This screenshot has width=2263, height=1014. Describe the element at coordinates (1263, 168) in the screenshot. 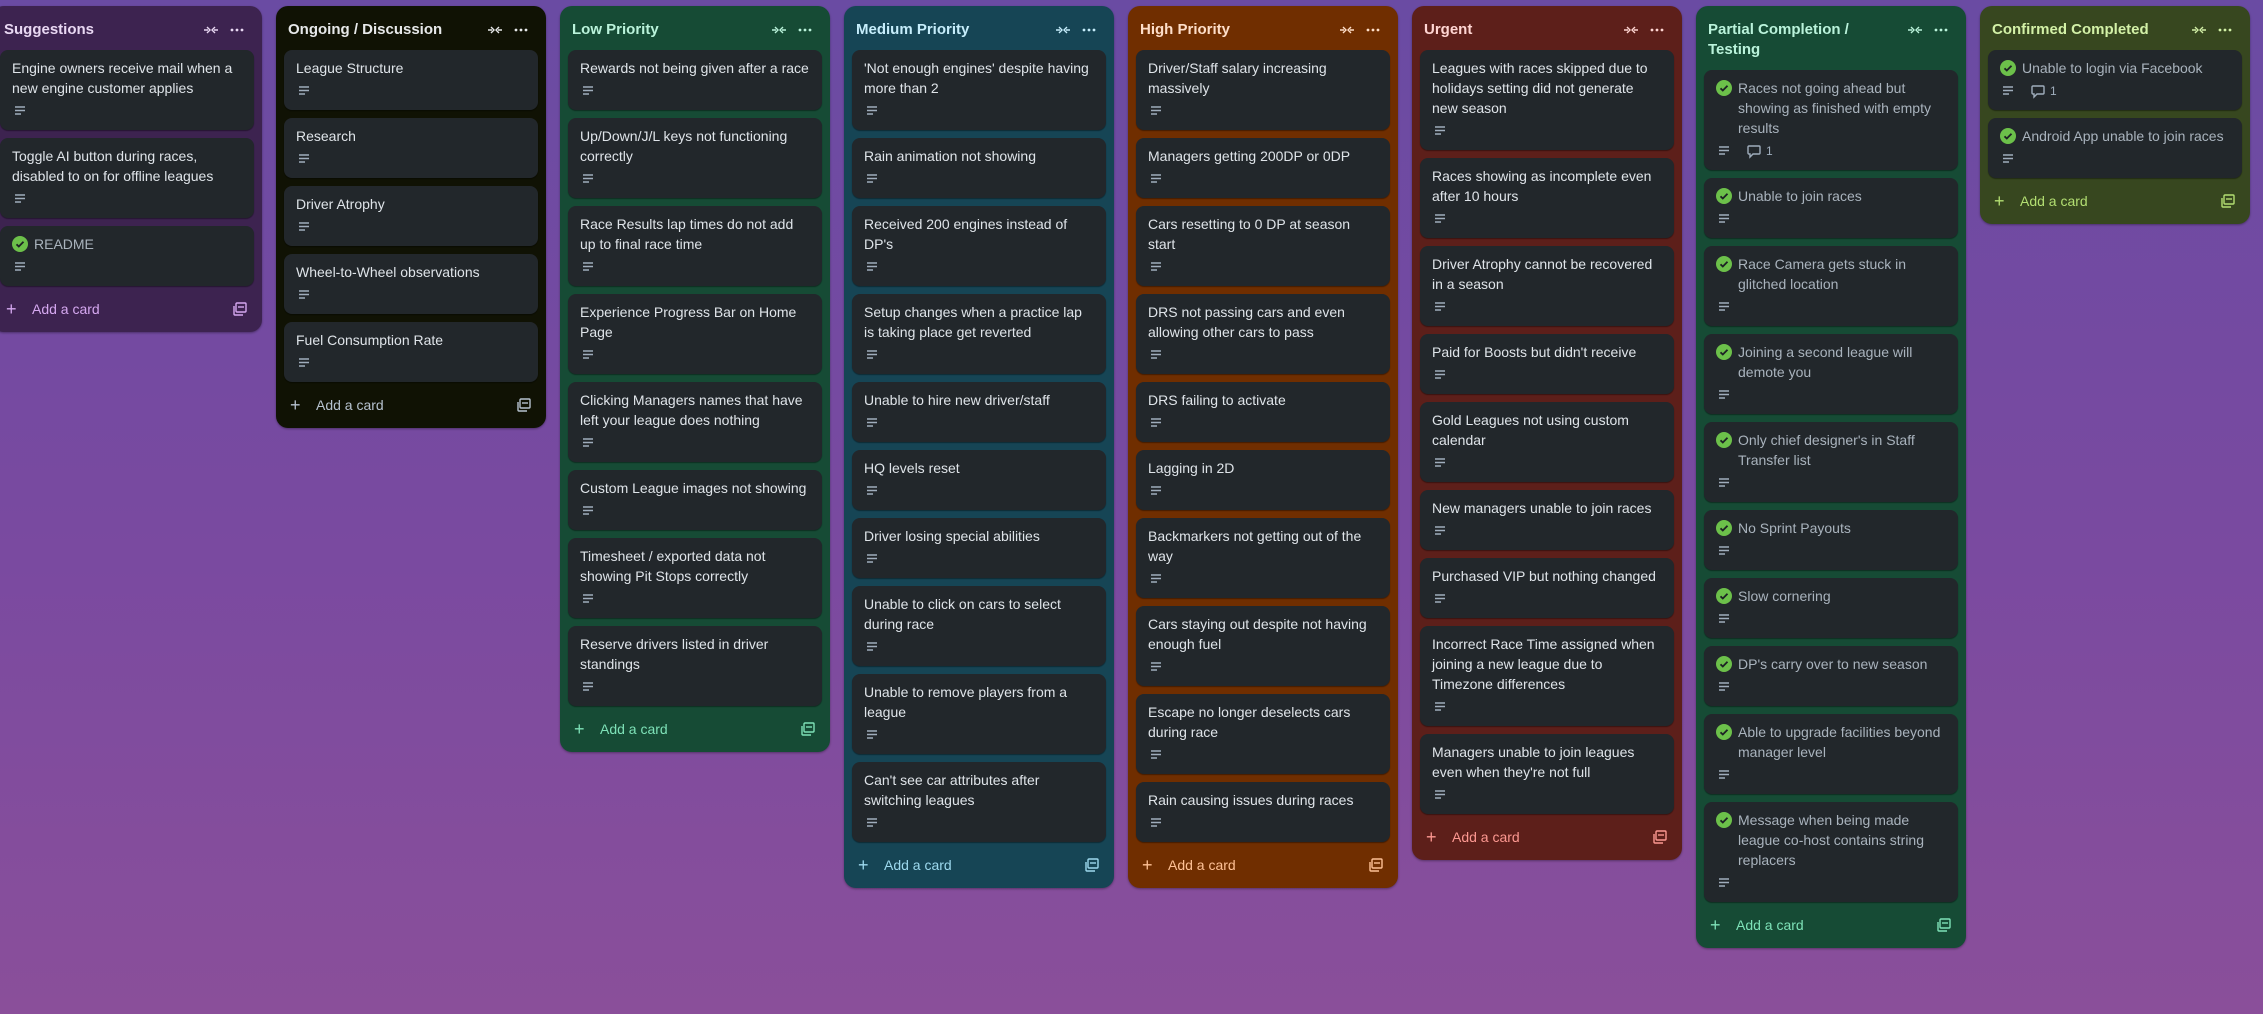

I see `card: Managers getting 200DP or 0DP` at that location.